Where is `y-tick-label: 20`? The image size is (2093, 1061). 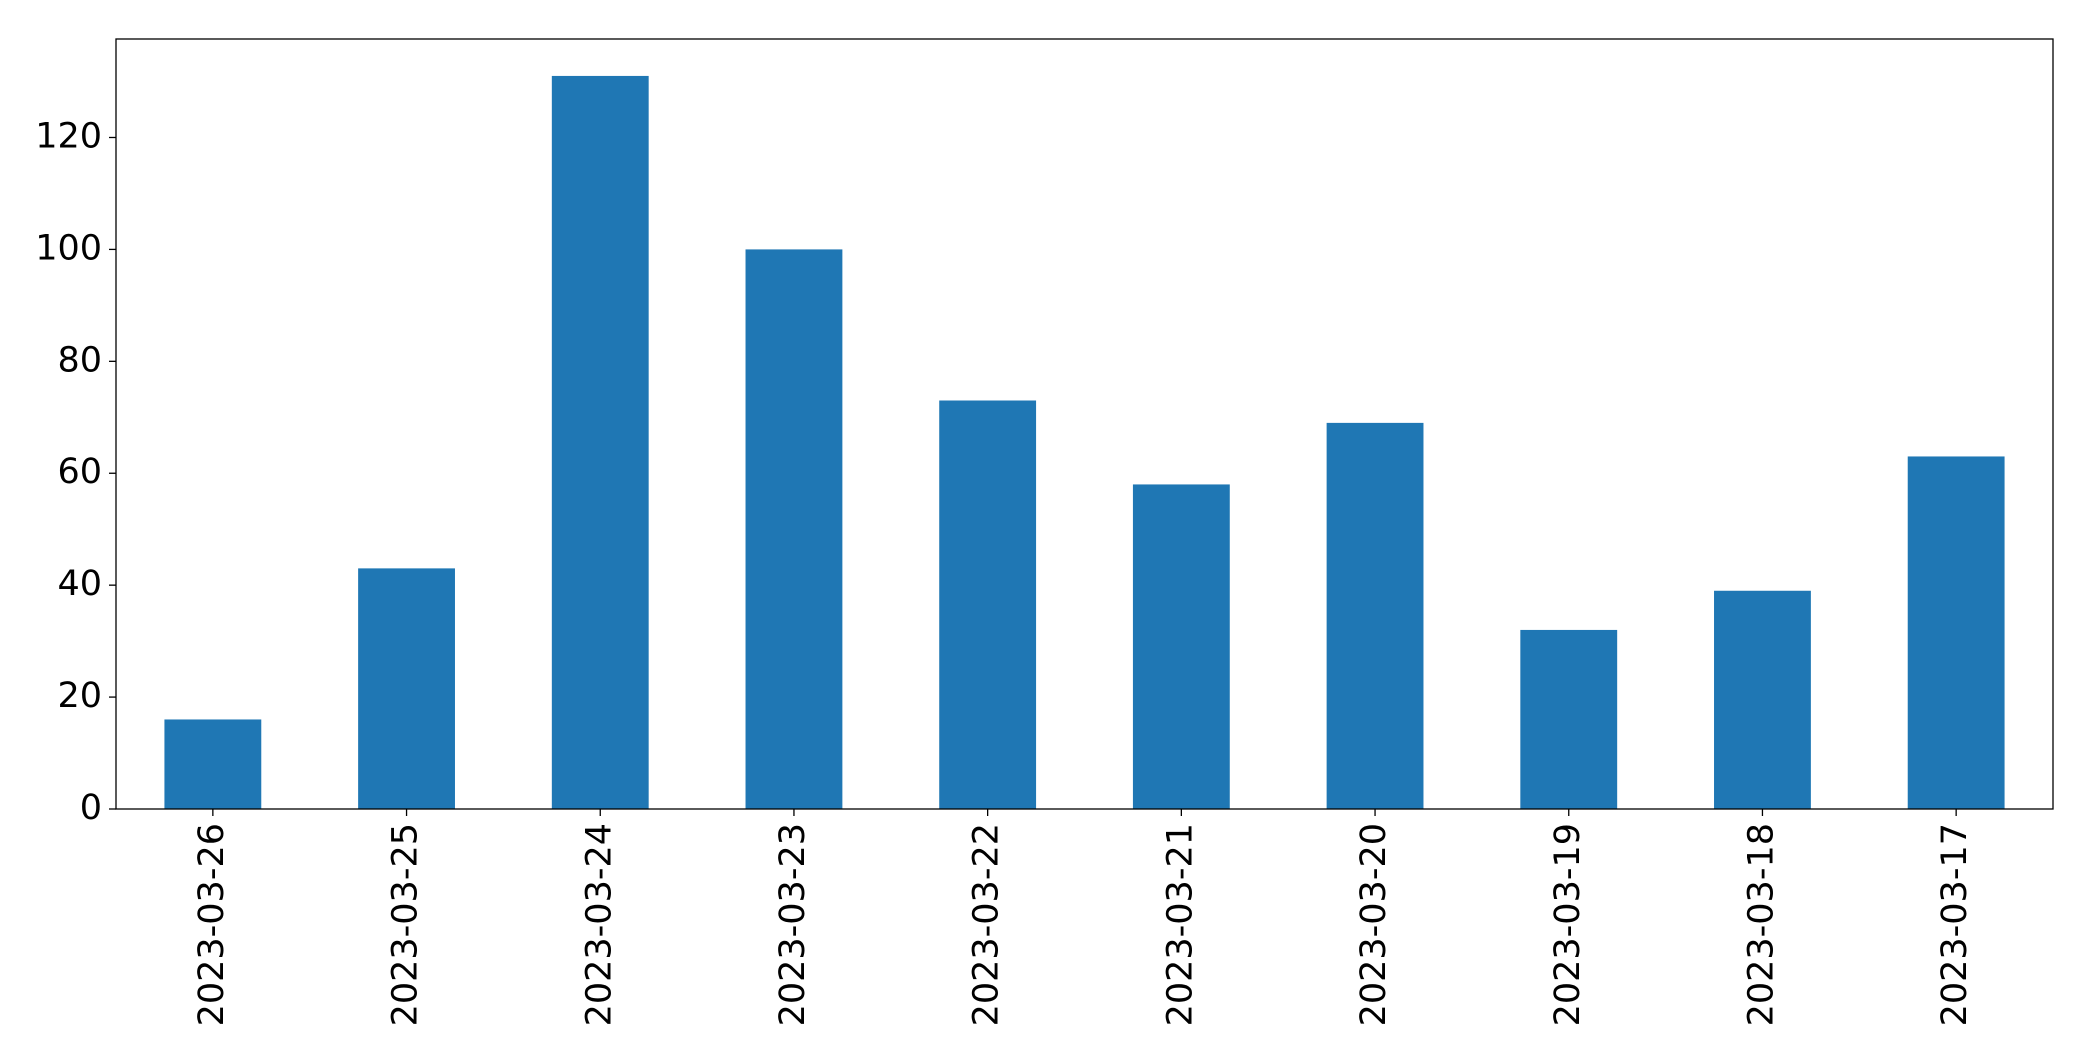 y-tick-label: 20 is located at coordinates (79, 696).